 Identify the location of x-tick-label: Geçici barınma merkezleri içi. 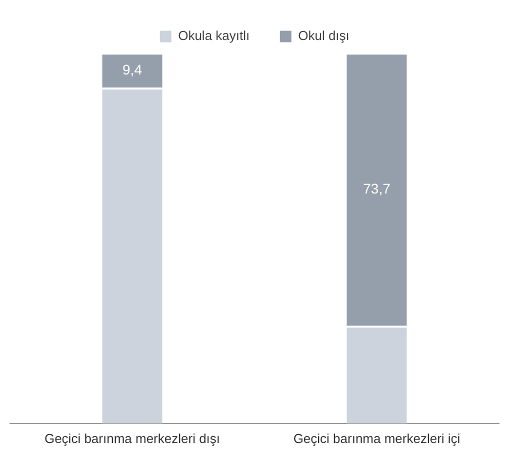
(376, 438).